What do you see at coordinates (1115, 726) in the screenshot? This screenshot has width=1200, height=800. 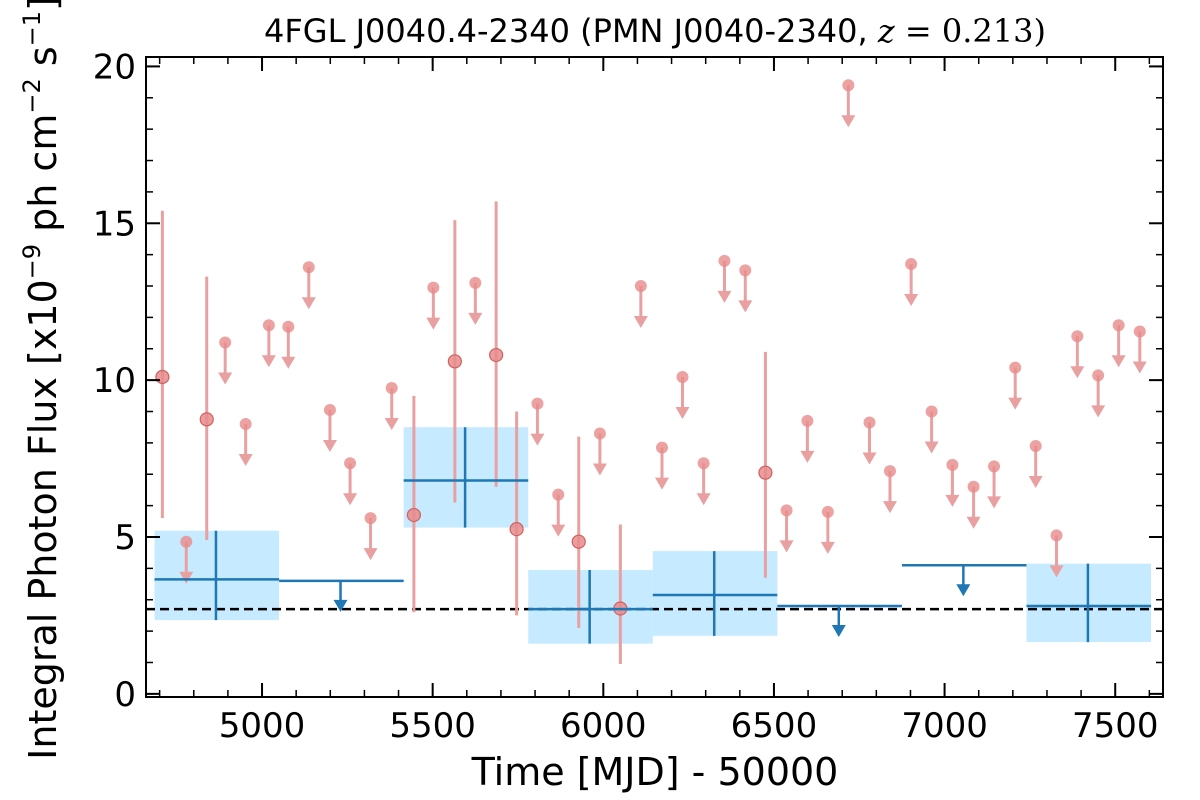 I see `x-tick-label-5: 7500` at bounding box center [1115, 726].